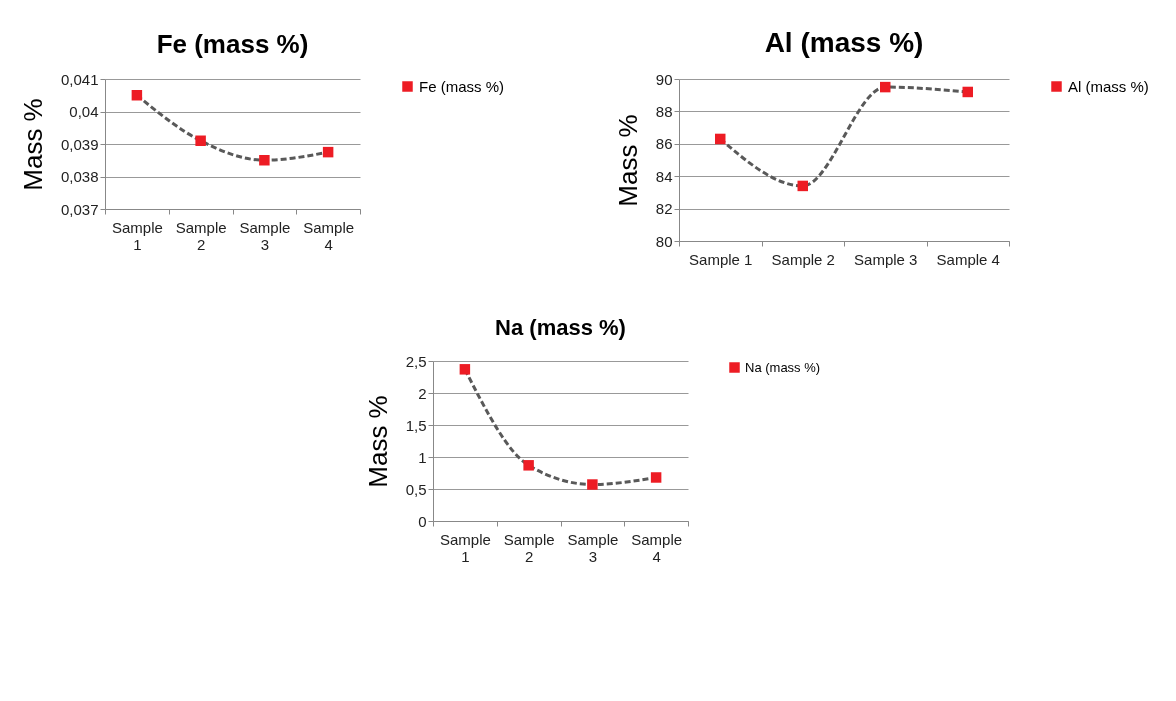  Describe the element at coordinates (416, 489) in the screenshot. I see `y-tick-label: 0,5` at that location.